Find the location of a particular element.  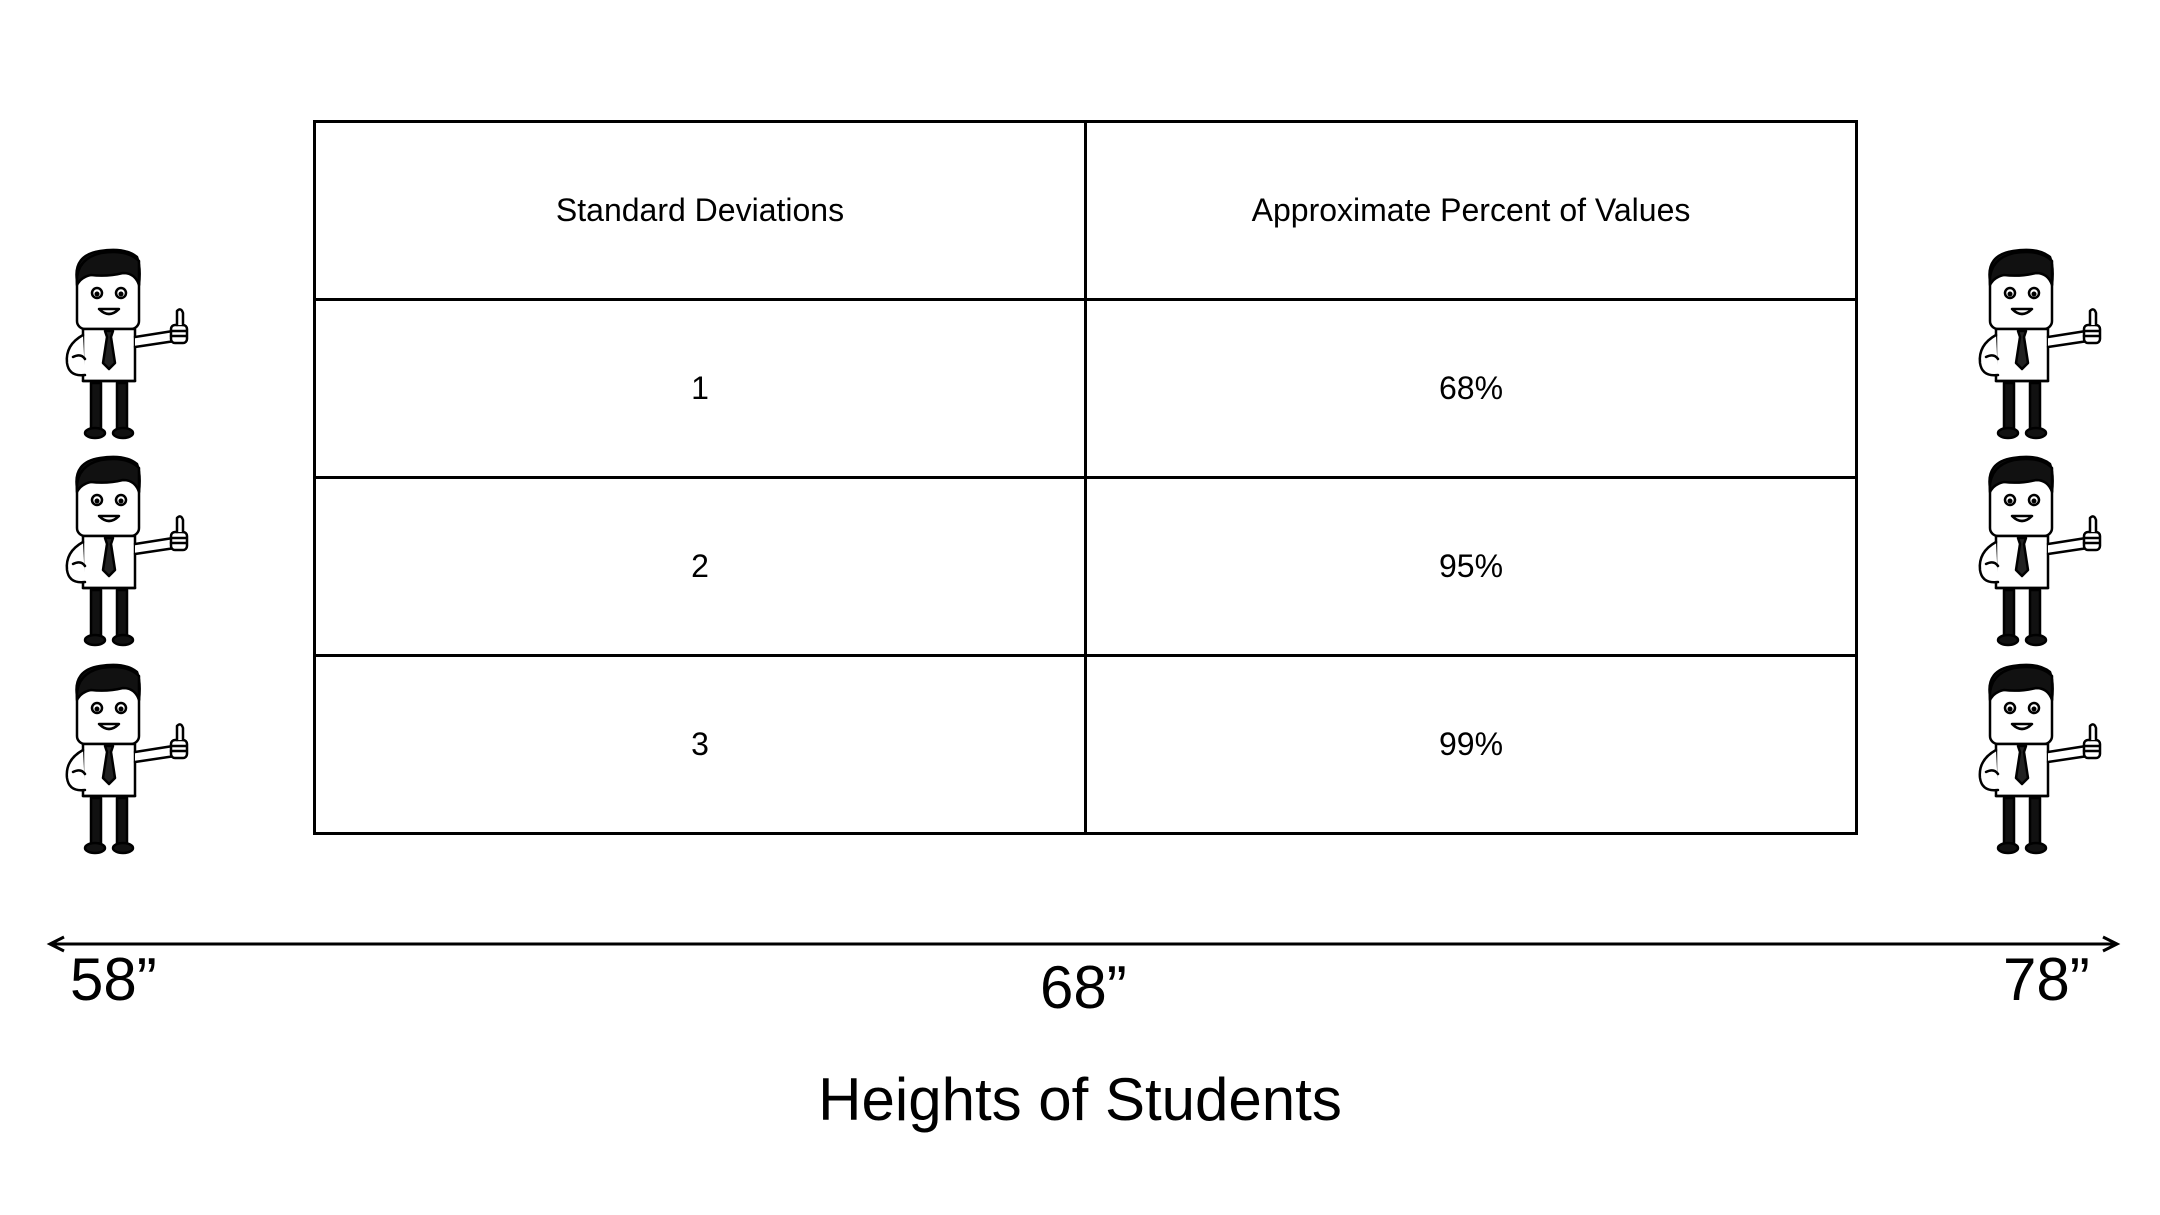

axis-label-right: 78” is located at coordinates (2046, 979).